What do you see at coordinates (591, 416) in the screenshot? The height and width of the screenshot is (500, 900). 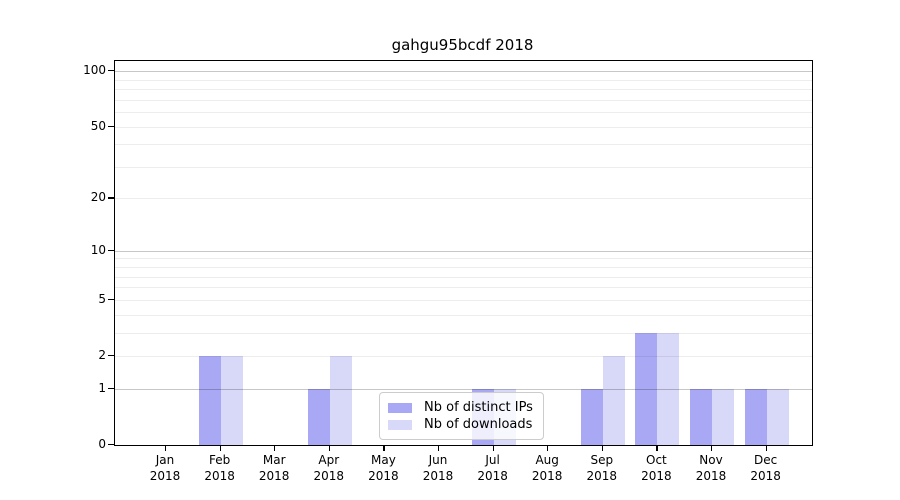 I see `bar-sep-distinct-ips` at bounding box center [591, 416].